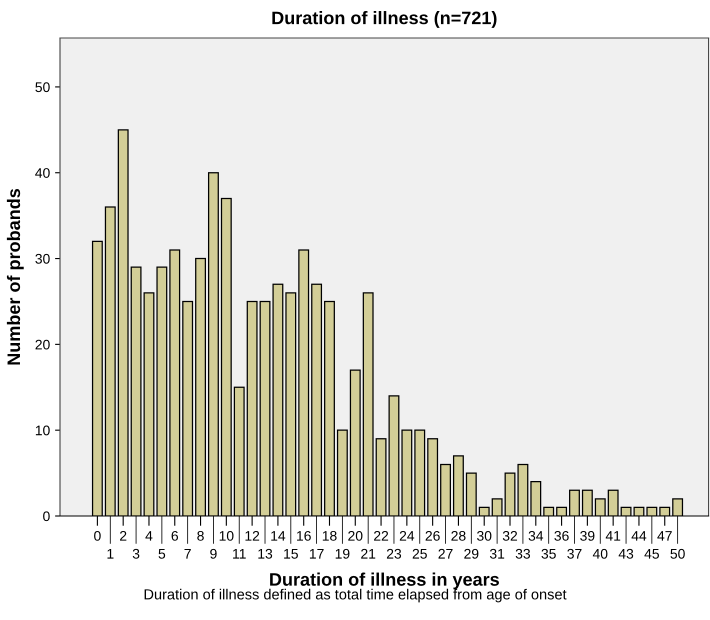 The height and width of the screenshot is (620, 710). Describe the element at coordinates (213, 553) in the screenshot. I see `x-tick-label: 9` at that location.